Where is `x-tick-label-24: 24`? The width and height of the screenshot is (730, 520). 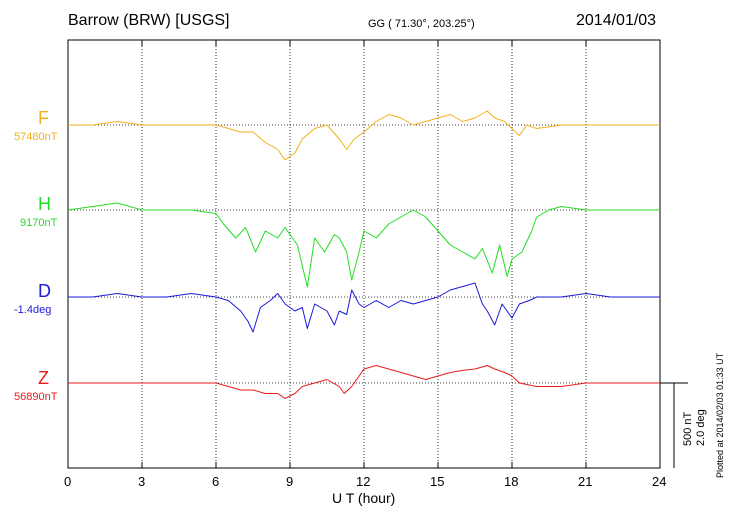 x-tick-label-24: 24 is located at coordinates (659, 481).